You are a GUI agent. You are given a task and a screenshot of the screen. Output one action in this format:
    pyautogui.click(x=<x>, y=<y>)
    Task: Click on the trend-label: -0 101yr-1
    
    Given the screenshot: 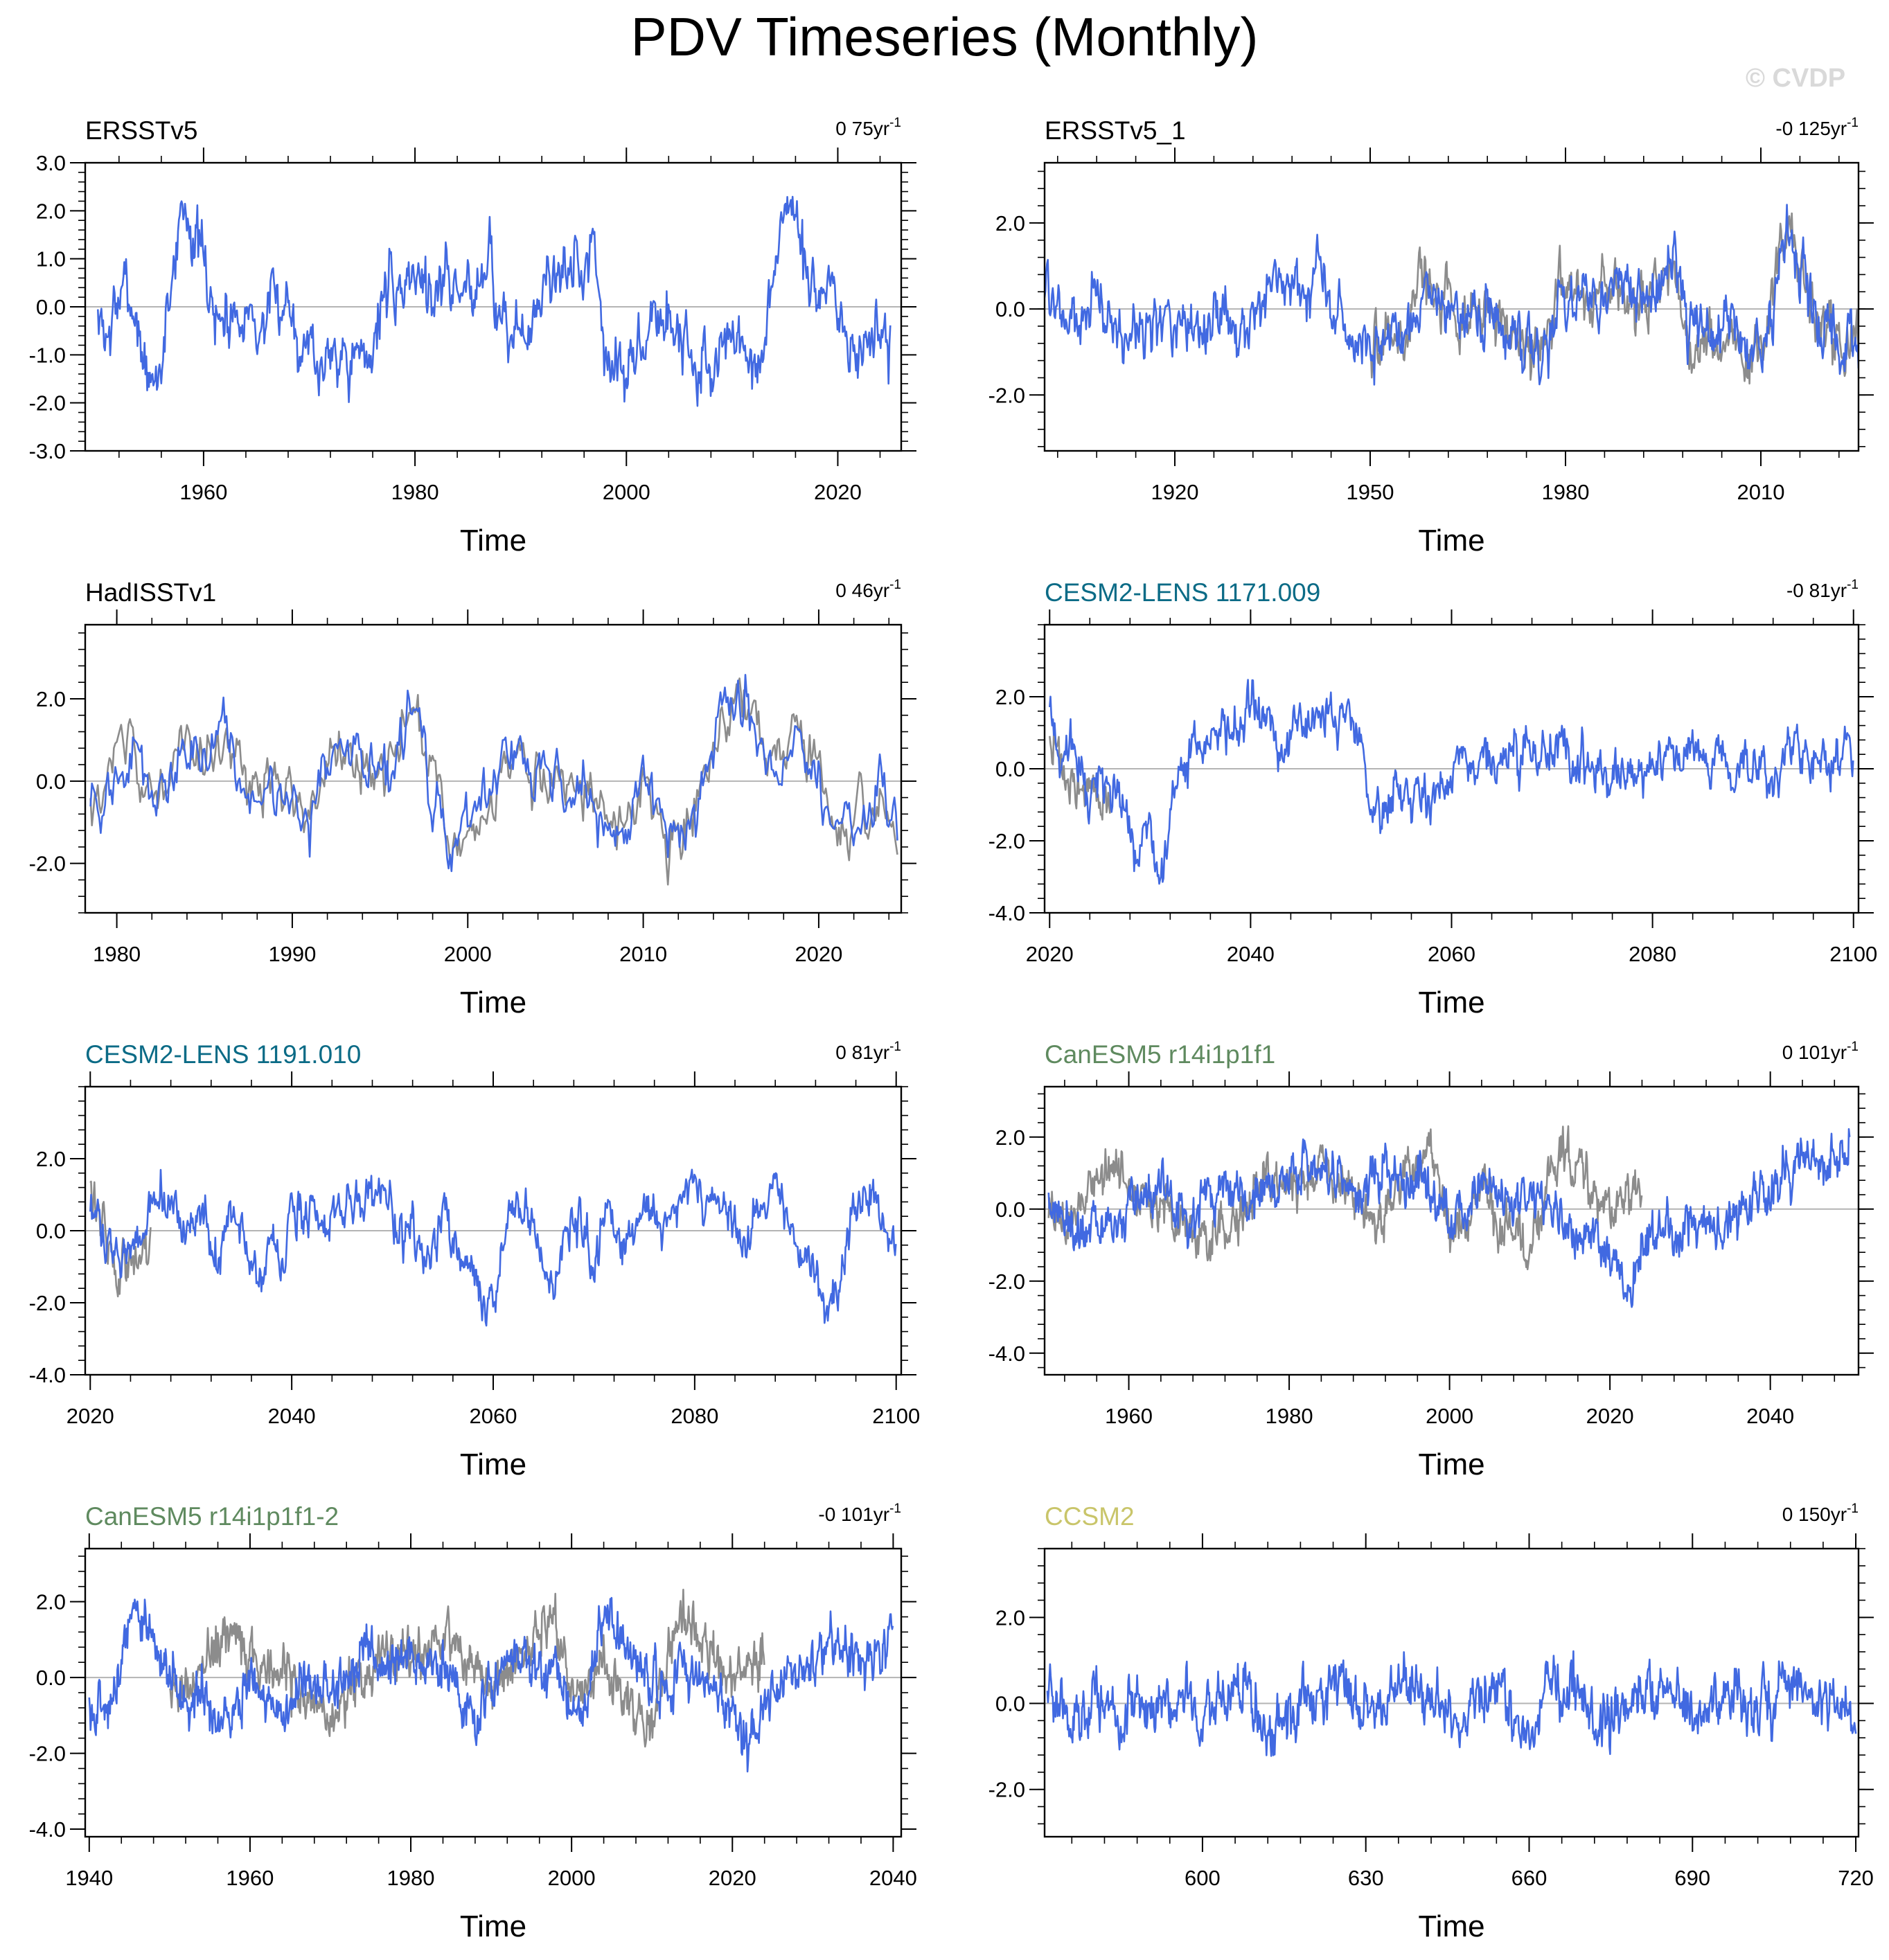 What is the action you would take?
    pyautogui.click(x=859, y=1514)
    